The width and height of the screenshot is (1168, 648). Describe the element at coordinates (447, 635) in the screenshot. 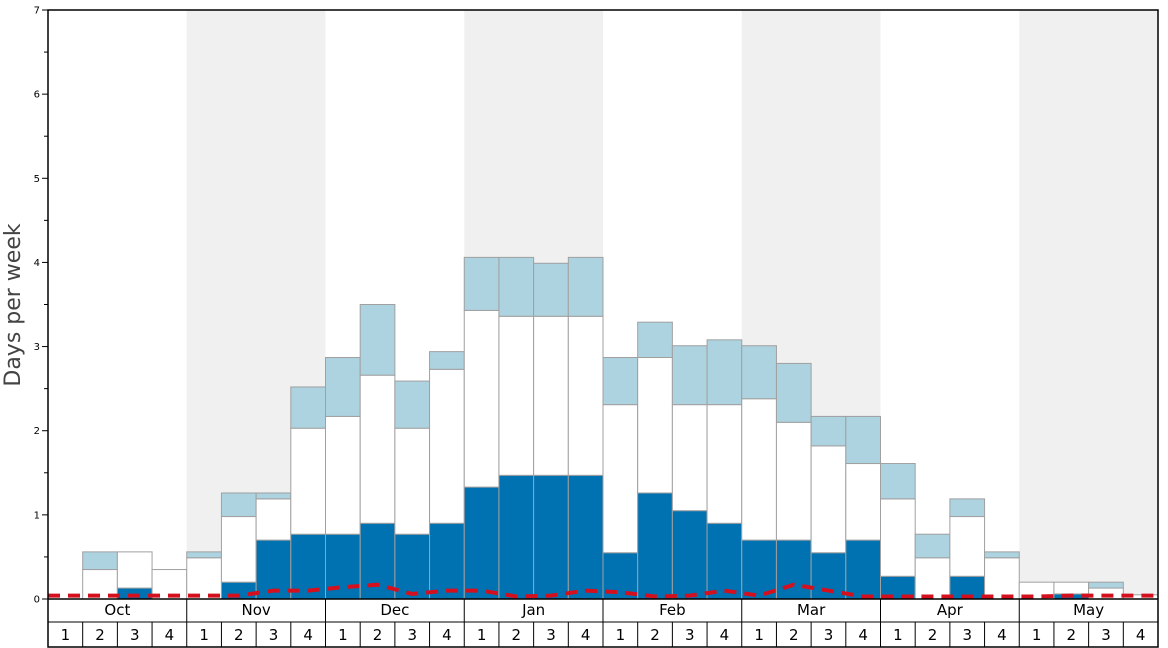

I see `week-label-12: 4` at that location.